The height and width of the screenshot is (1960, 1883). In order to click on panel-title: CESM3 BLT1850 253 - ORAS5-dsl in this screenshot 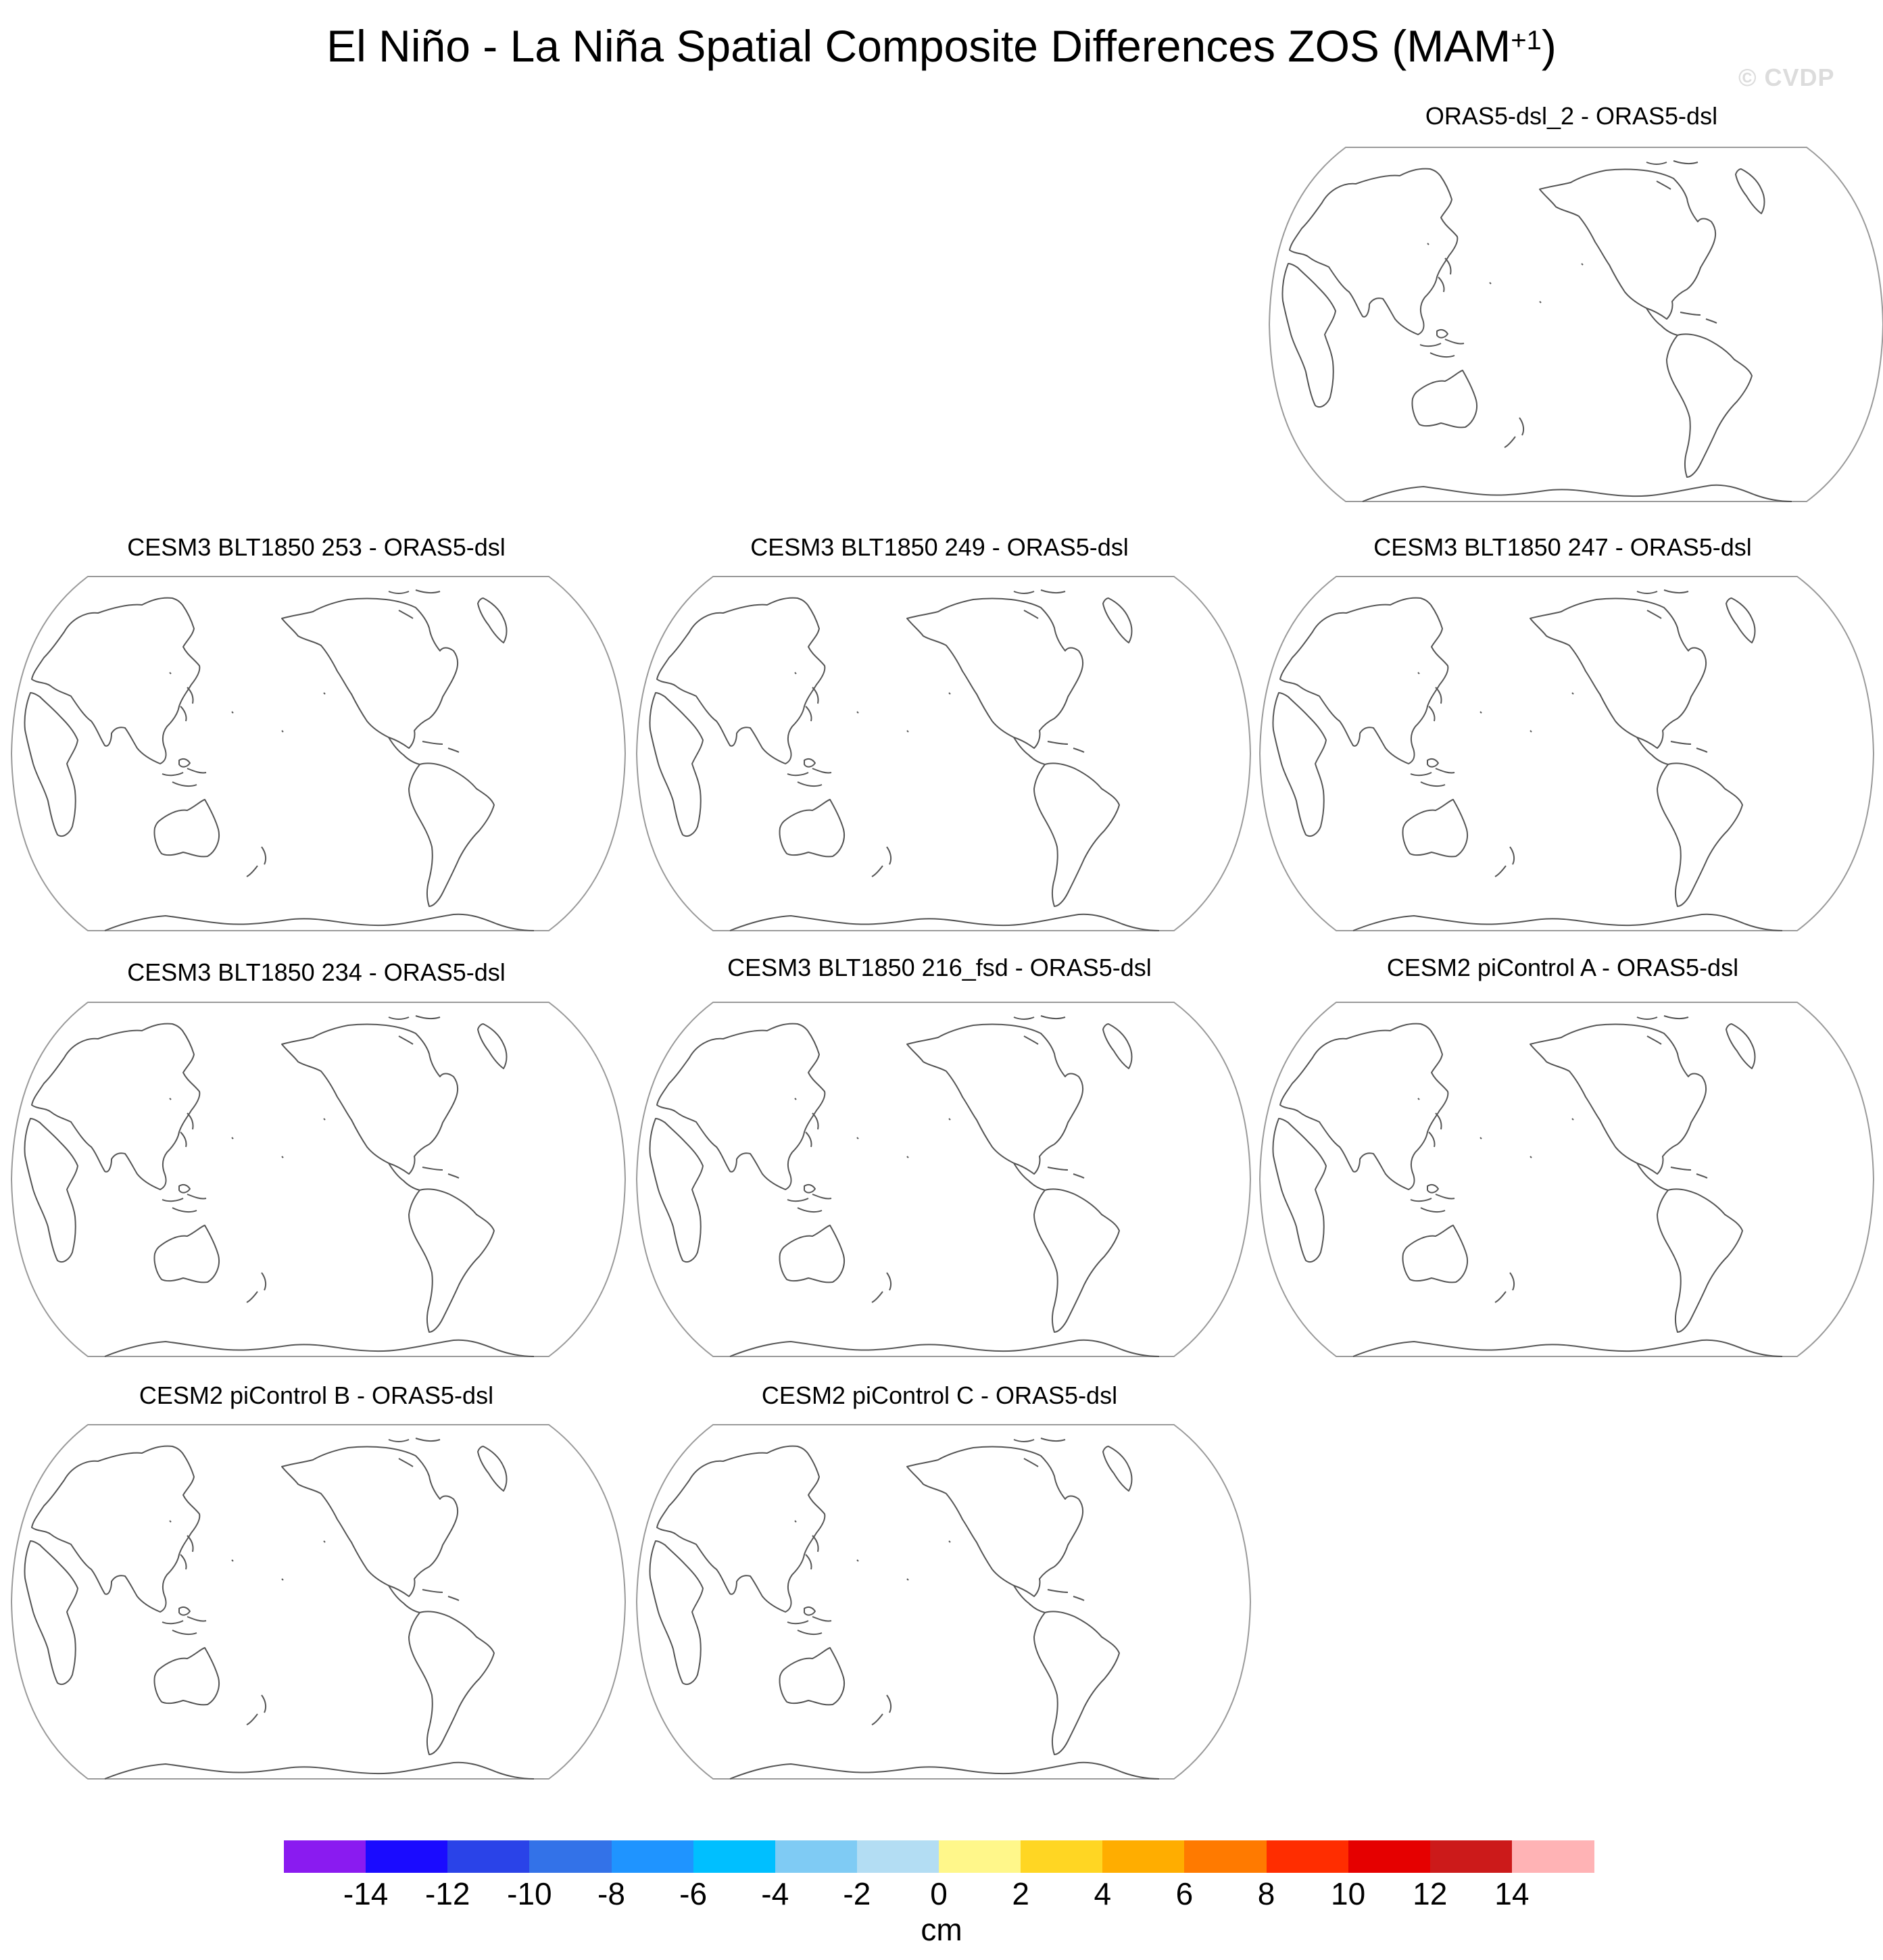, I will do `click(316, 547)`.